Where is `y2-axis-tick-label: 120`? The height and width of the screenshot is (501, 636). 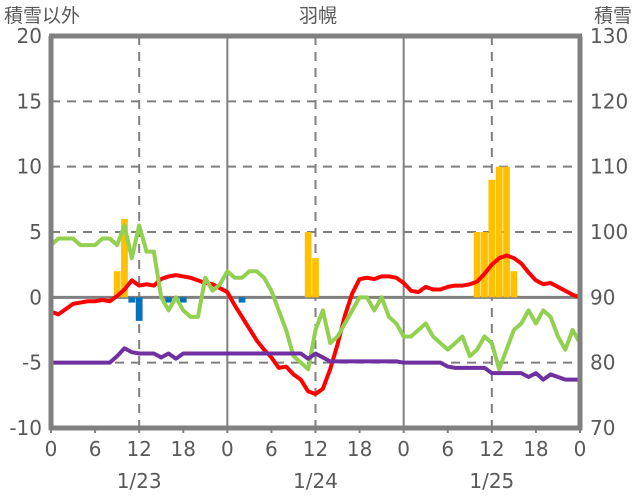 y2-axis-tick-label: 120 is located at coordinates (609, 101).